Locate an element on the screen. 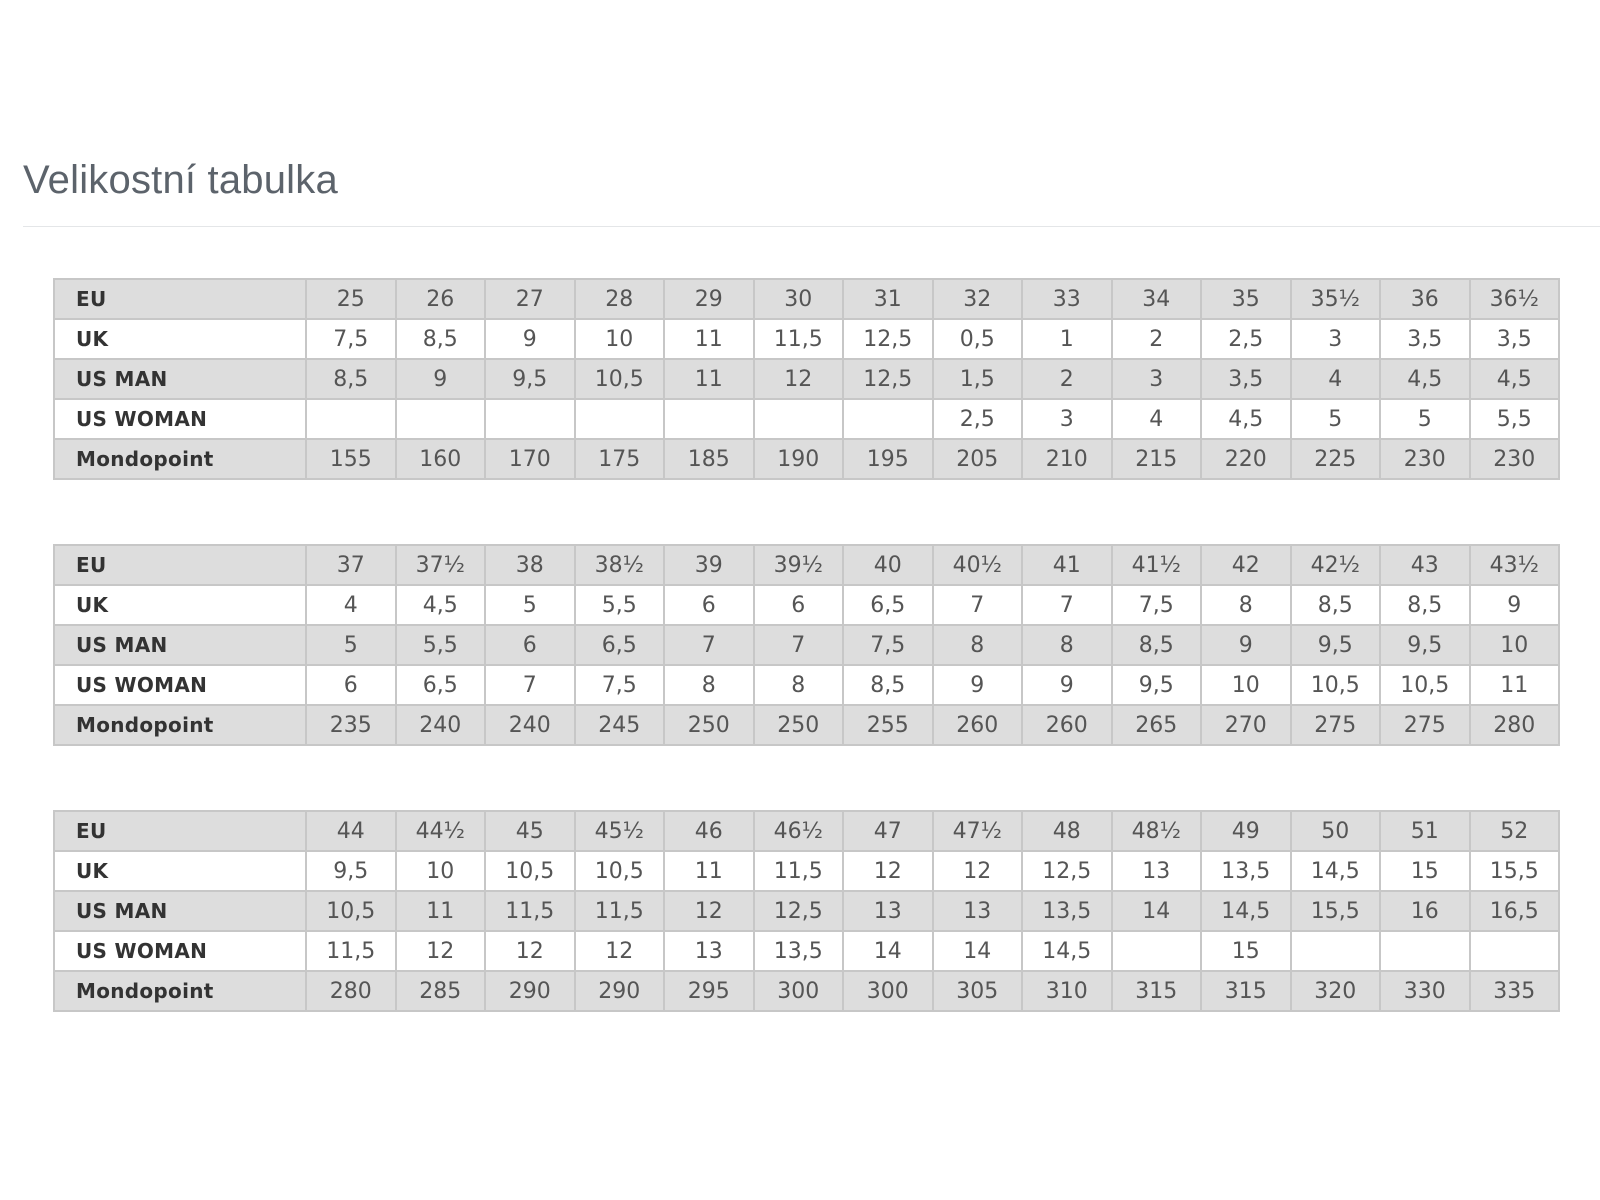  table-cell: 8 is located at coordinates (1067, 645).